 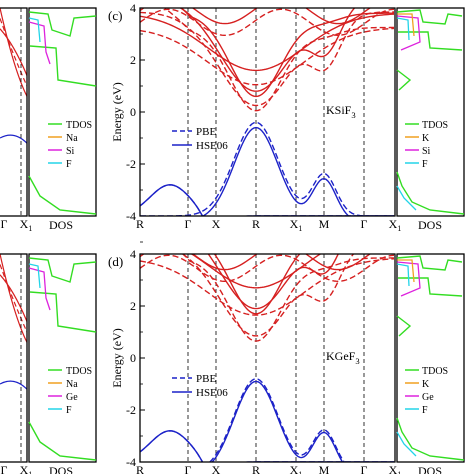 I want to click on dos-frame, so click(x=430, y=358).